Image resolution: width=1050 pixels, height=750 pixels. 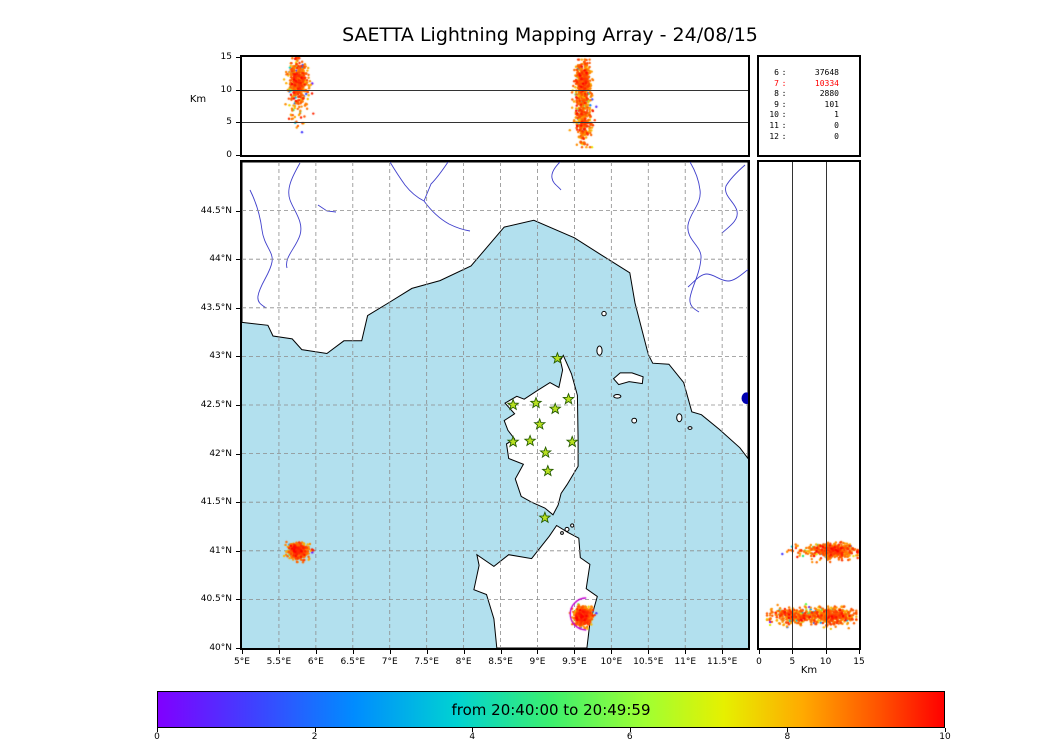 I want to click on stats-row: 6:37648, so click(x=806, y=72).